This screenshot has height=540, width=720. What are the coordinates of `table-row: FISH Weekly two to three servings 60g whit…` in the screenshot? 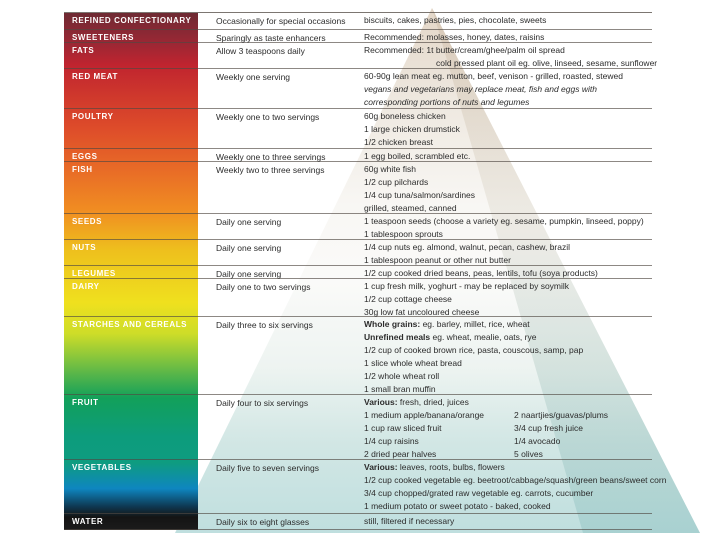 It's located at (358, 188).